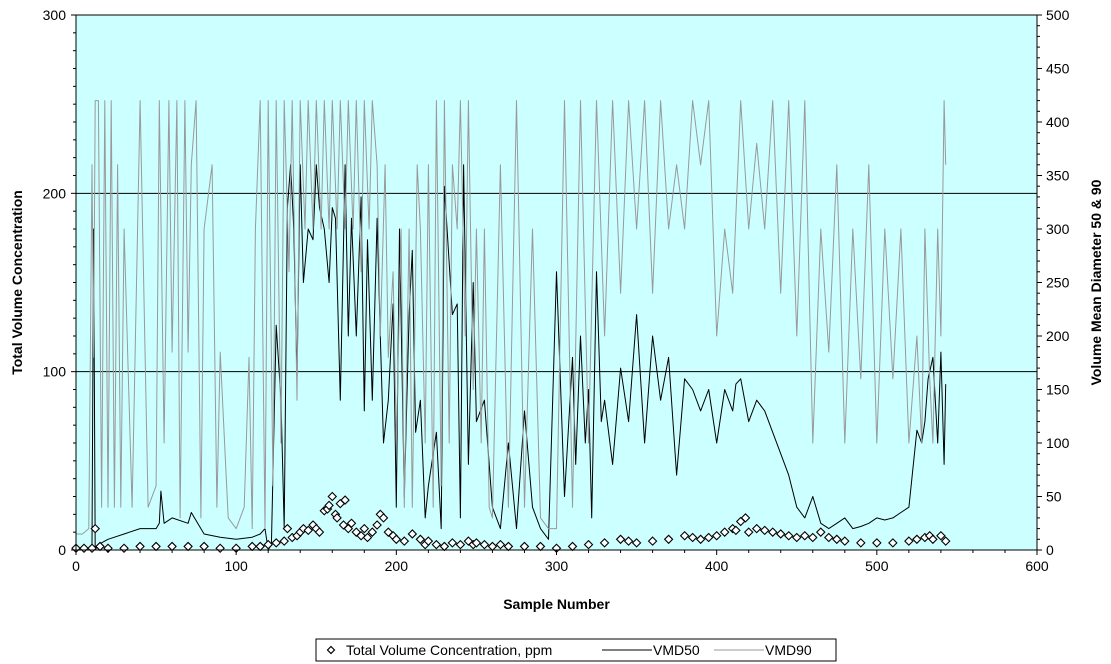 The width and height of the screenshot is (1111, 664). What do you see at coordinates (1058, 69) in the screenshot?
I see `y2-tick-label: 450` at bounding box center [1058, 69].